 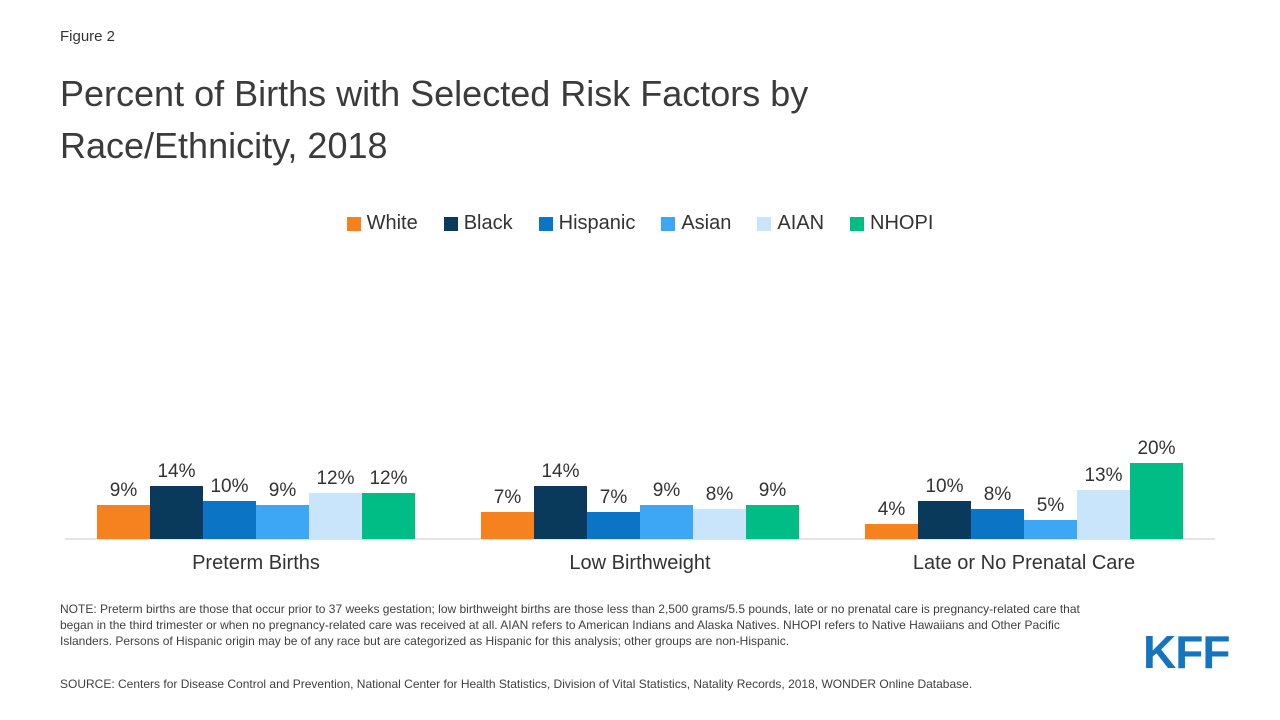 I want to click on bar-group-1: 9% 14% 10% 9% 12% 12%, so click(x=256, y=500).